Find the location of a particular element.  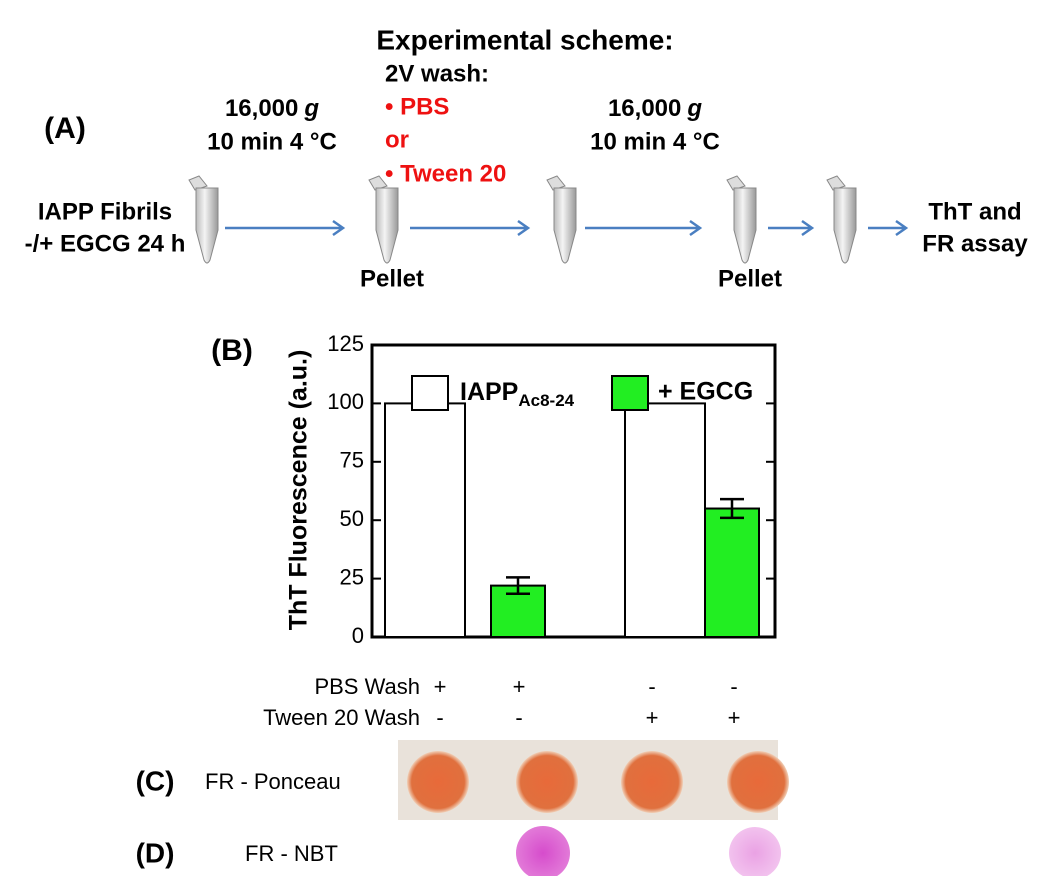

wash-option: • PBS is located at coordinates (417, 106).